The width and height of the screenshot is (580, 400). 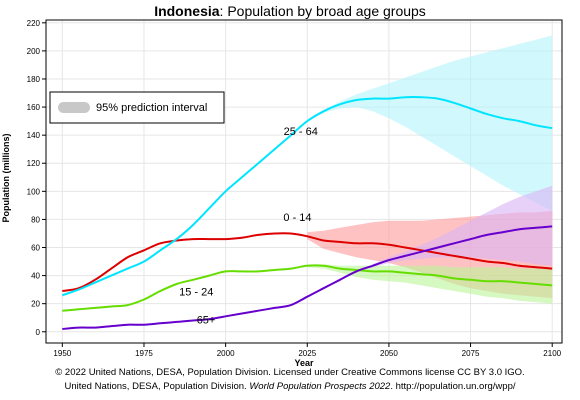 What do you see at coordinates (34, 107) in the screenshot?
I see `y-tick-label: 160` at bounding box center [34, 107].